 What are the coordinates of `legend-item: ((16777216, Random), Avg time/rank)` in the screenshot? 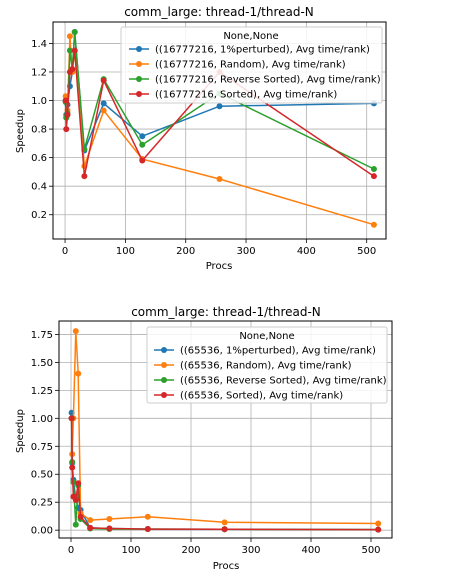 It's located at (237, 65).